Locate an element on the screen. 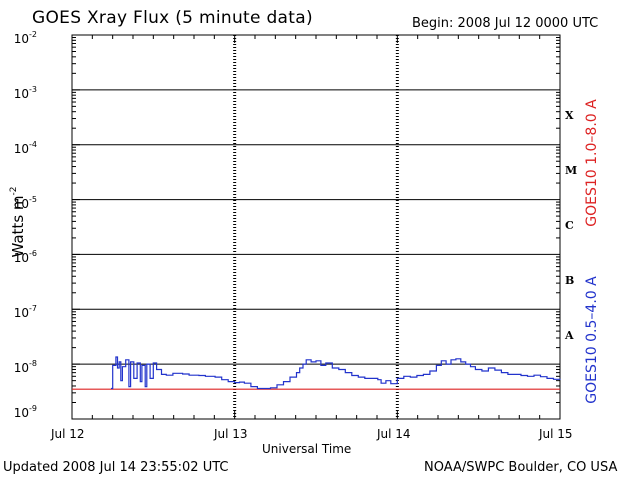  y-tick-label: 10⁻⁶ is located at coordinates (25, 257).